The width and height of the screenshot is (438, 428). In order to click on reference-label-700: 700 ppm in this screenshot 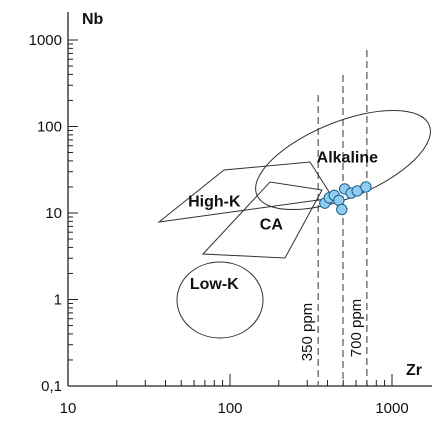, I will do `click(356, 328)`.